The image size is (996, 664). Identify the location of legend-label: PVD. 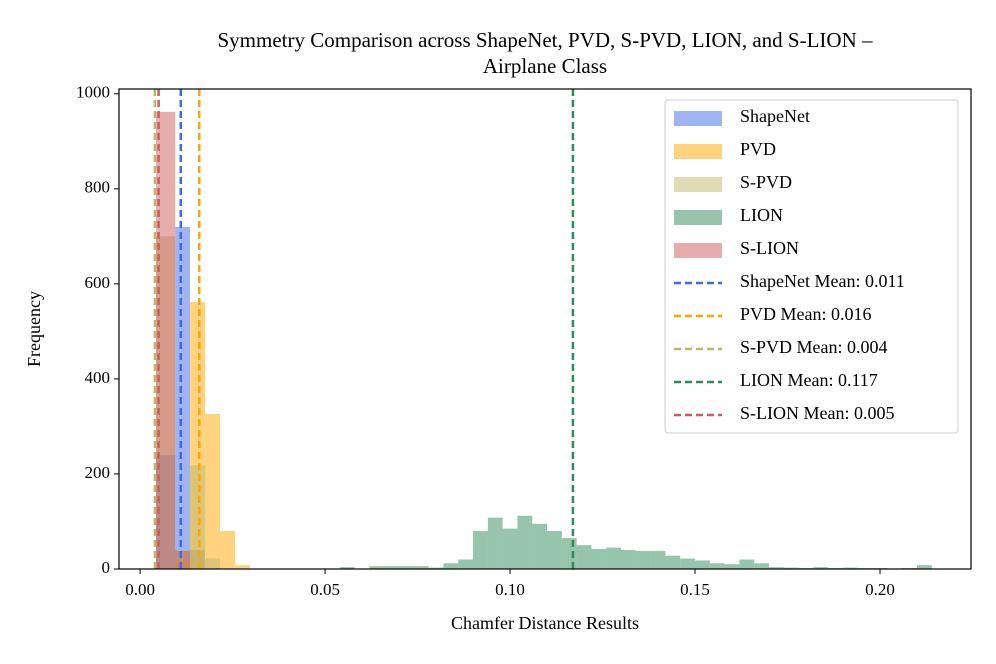
(758, 149).